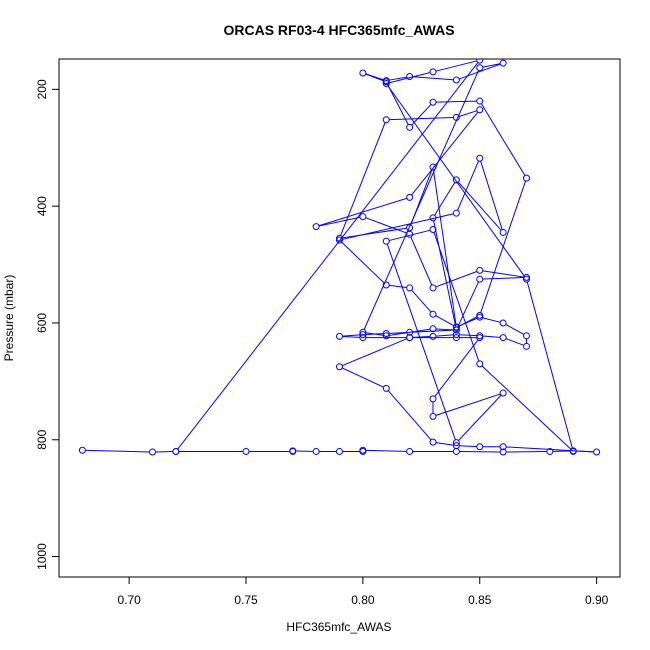 Image resolution: width=650 pixels, height=650 pixels. What do you see at coordinates (9, 318) in the screenshot?
I see `y-axis-label: Pressure (mbar)` at bounding box center [9, 318].